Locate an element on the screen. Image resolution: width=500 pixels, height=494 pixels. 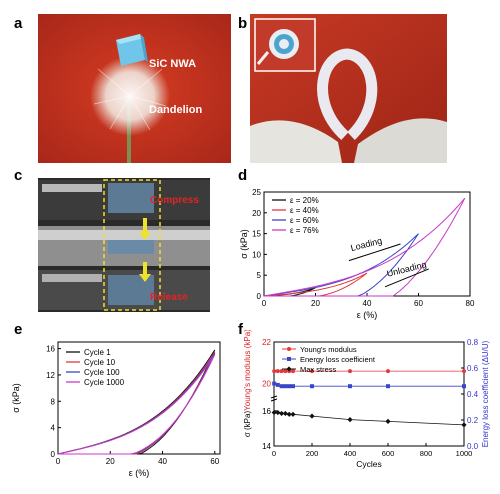
d-legend-label-3: ε = 76% is located at coordinates (304, 230).